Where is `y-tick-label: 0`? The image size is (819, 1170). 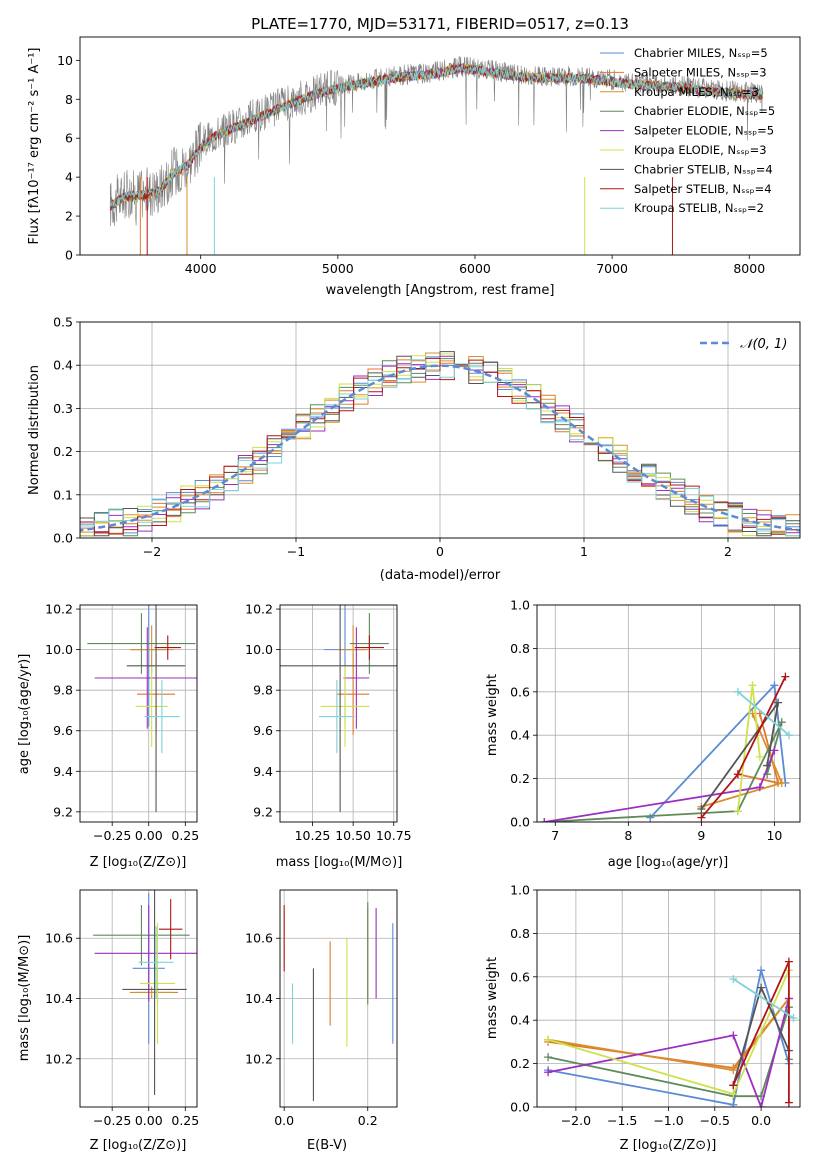
y-tick-label: 0 is located at coordinates (69, 255).